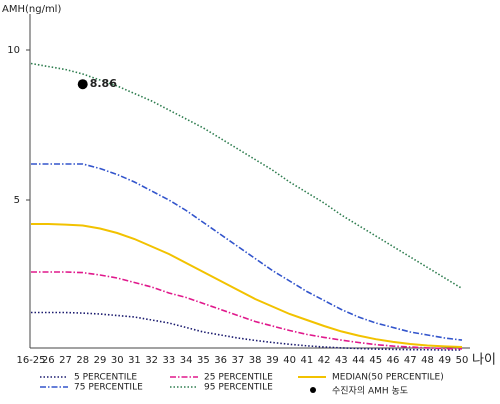 This screenshot has height=404, width=500. I want to click on x-tick-label: 40, so click(289, 360).